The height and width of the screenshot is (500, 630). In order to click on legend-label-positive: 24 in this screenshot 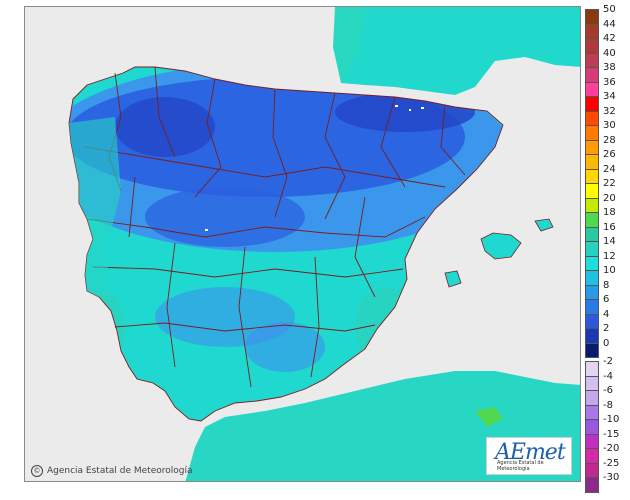, I will do `click(609, 169)`.